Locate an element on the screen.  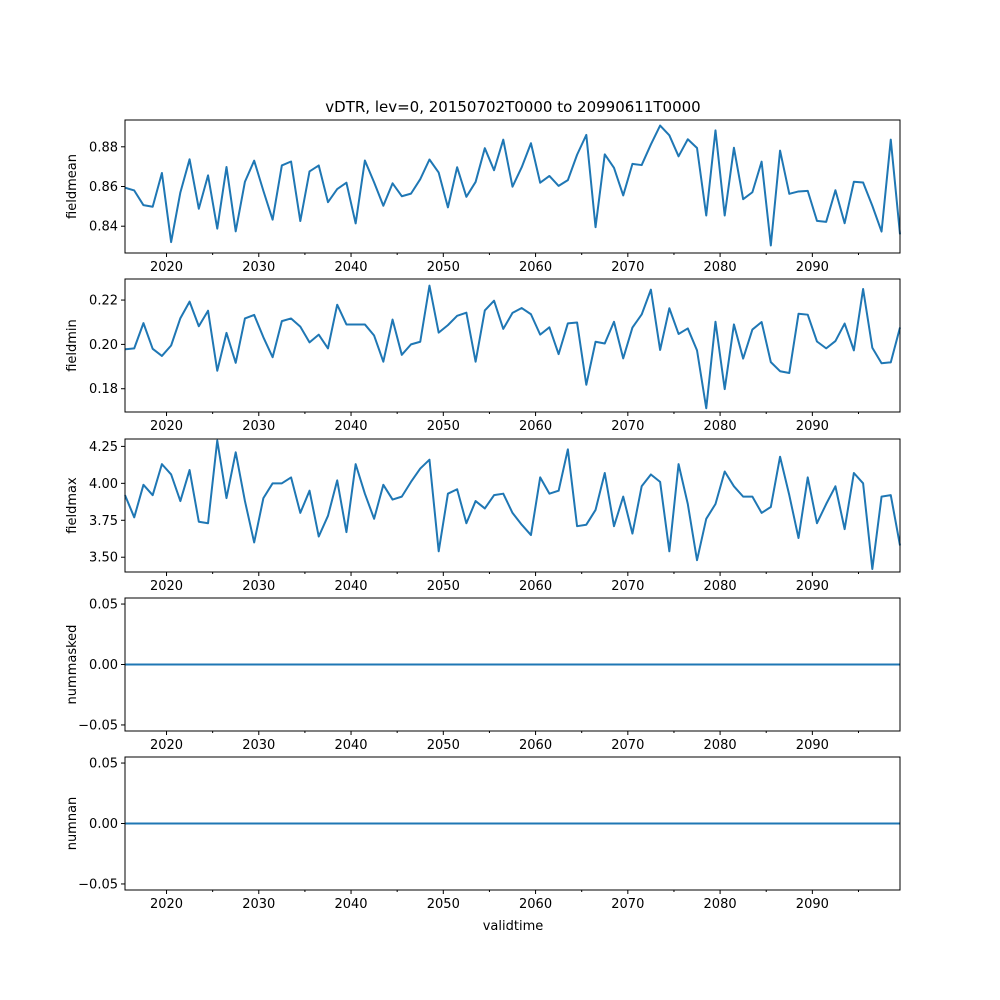
fieldmin-y-tick-label: 0.20 is located at coordinates (103, 345).